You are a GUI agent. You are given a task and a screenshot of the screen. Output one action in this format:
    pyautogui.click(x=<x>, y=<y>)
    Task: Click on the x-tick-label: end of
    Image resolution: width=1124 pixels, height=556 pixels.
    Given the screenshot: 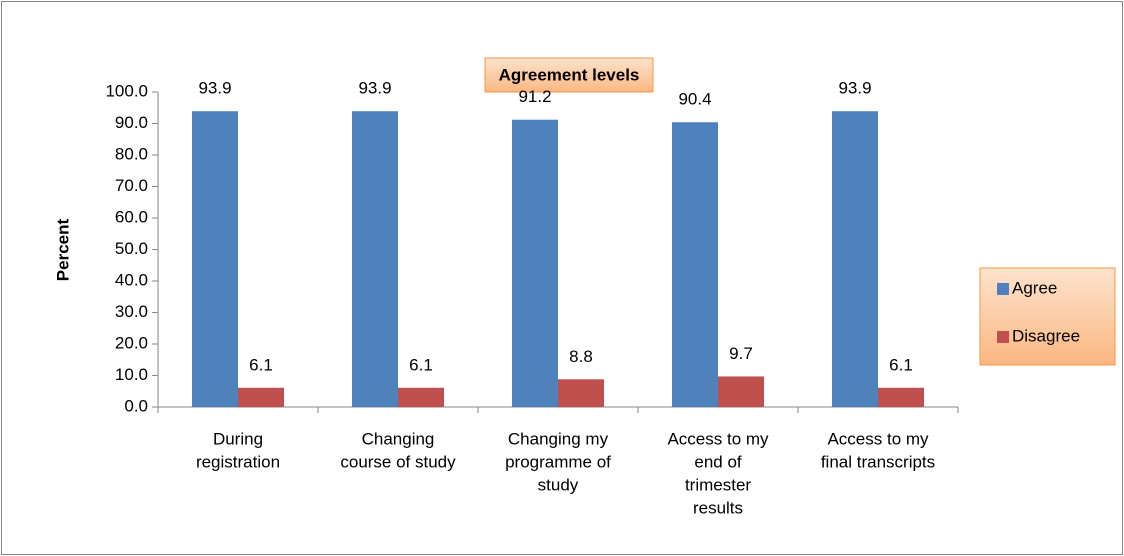 What is the action you would take?
    pyautogui.click(x=718, y=461)
    